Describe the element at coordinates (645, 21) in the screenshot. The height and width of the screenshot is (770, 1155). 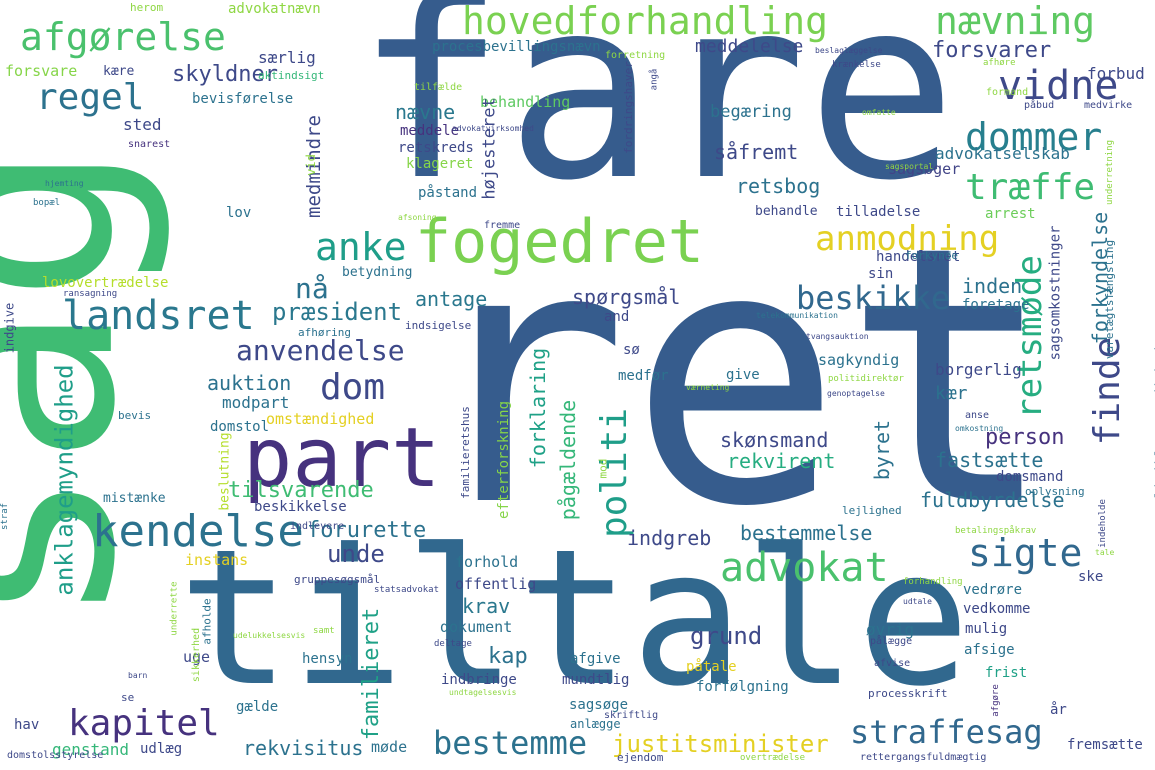
I see `word: hovedforhandling` at that location.